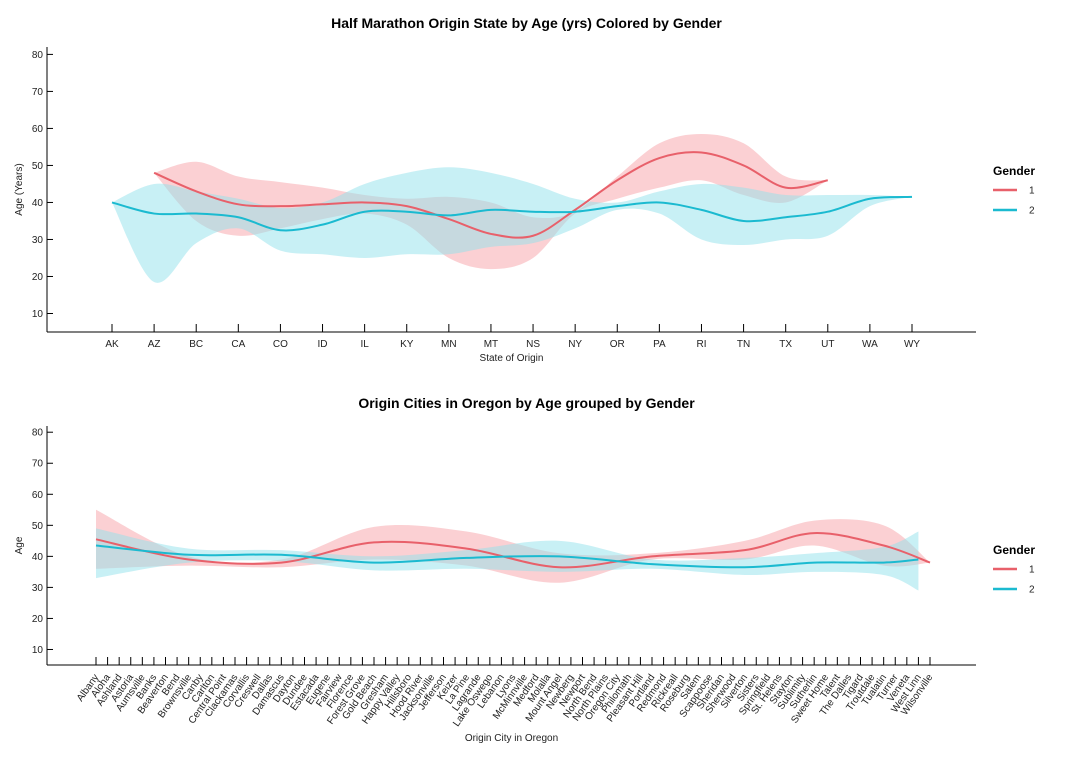 This screenshot has height=759, width=1073. I want to click on chart1-y-tick-label: 10, so click(38, 314).